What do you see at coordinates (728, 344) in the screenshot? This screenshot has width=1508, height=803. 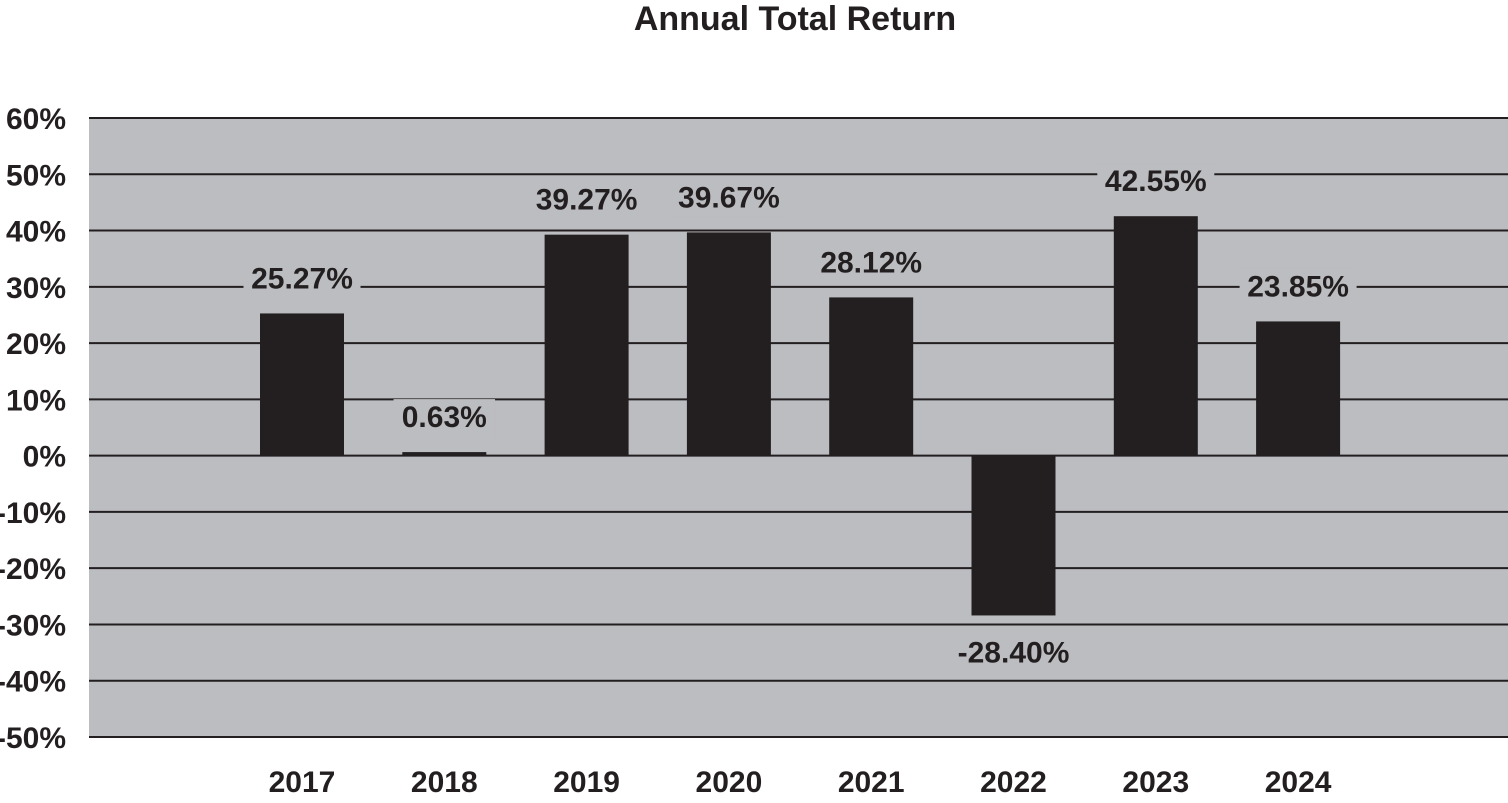 I see `bar-2020` at bounding box center [728, 344].